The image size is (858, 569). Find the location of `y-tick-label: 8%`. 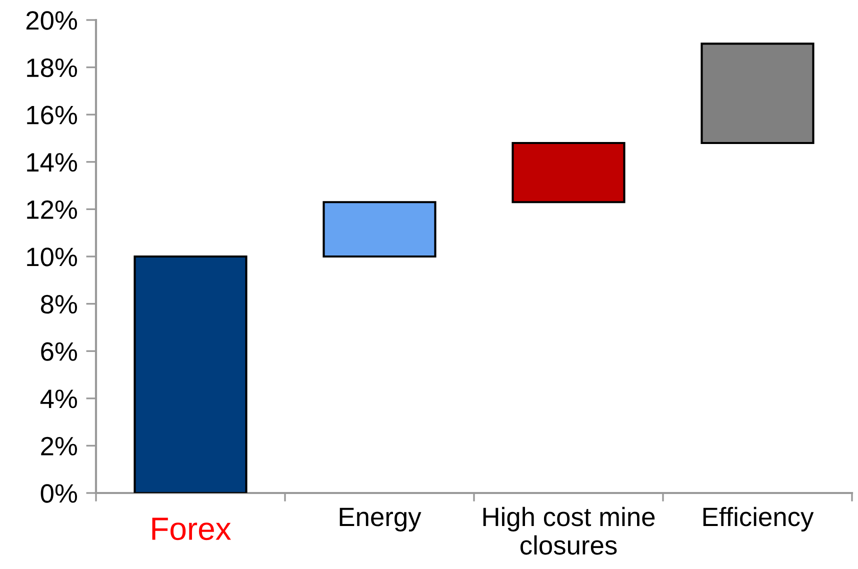

y-tick-label: 8% is located at coordinates (59, 304).